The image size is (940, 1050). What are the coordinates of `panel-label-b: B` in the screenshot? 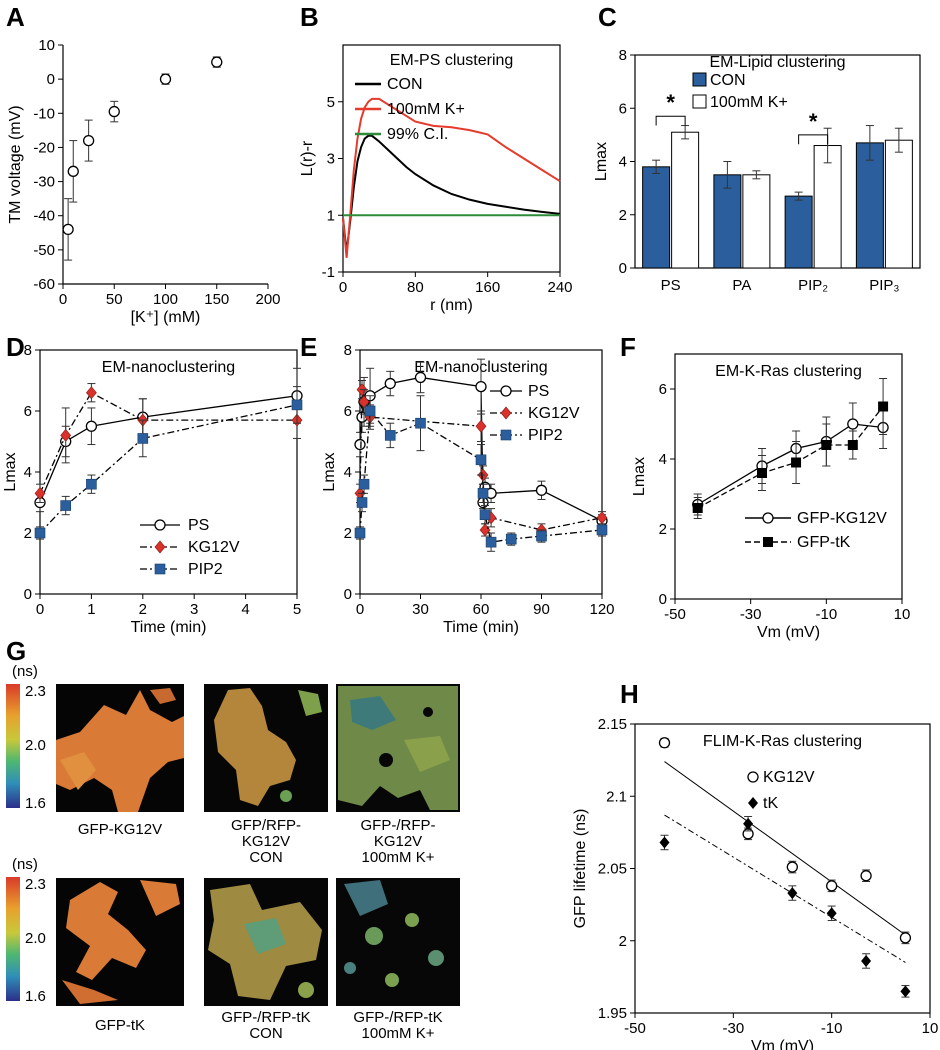 It's located at (309, 17).